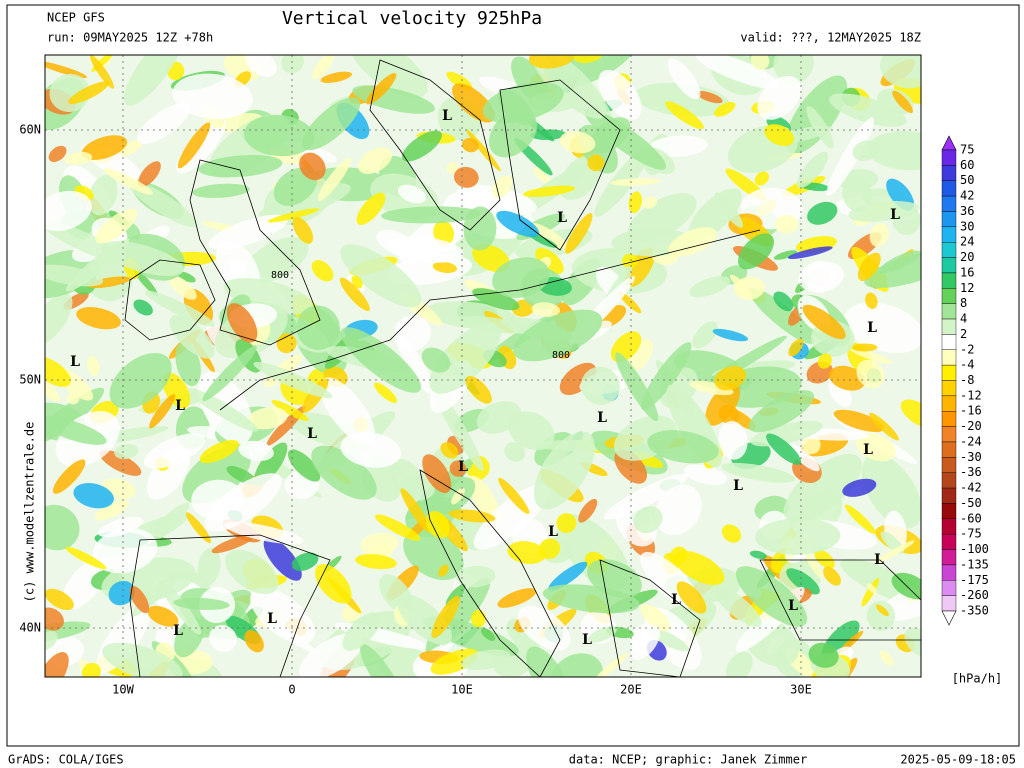 The image size is (1024, 768). What do you see at coordinates (967, 150) in the screenshot?
I see `colorbar-label: 75` at bounding box center [967, 150].